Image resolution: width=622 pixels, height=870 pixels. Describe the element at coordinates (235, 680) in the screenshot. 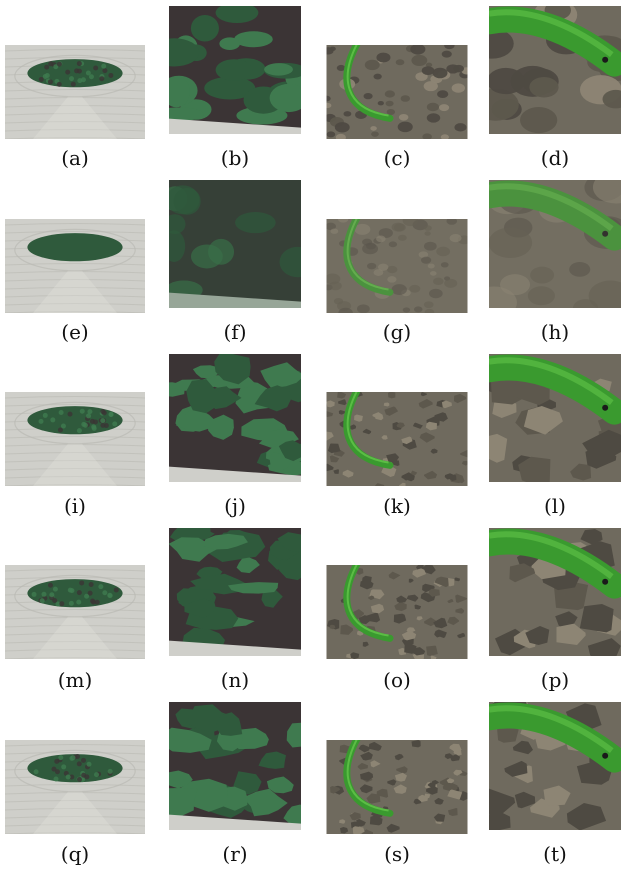

I see `panel-caption: (n)` at that location.